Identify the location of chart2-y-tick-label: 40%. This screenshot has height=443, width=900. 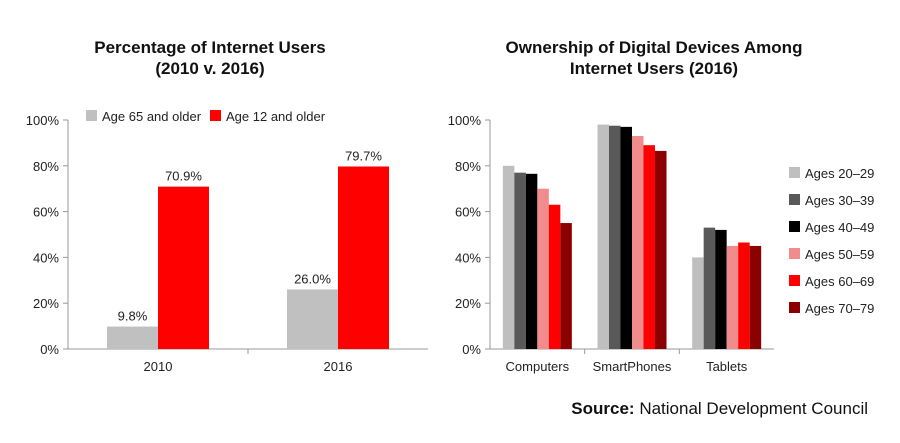
(468, 257).